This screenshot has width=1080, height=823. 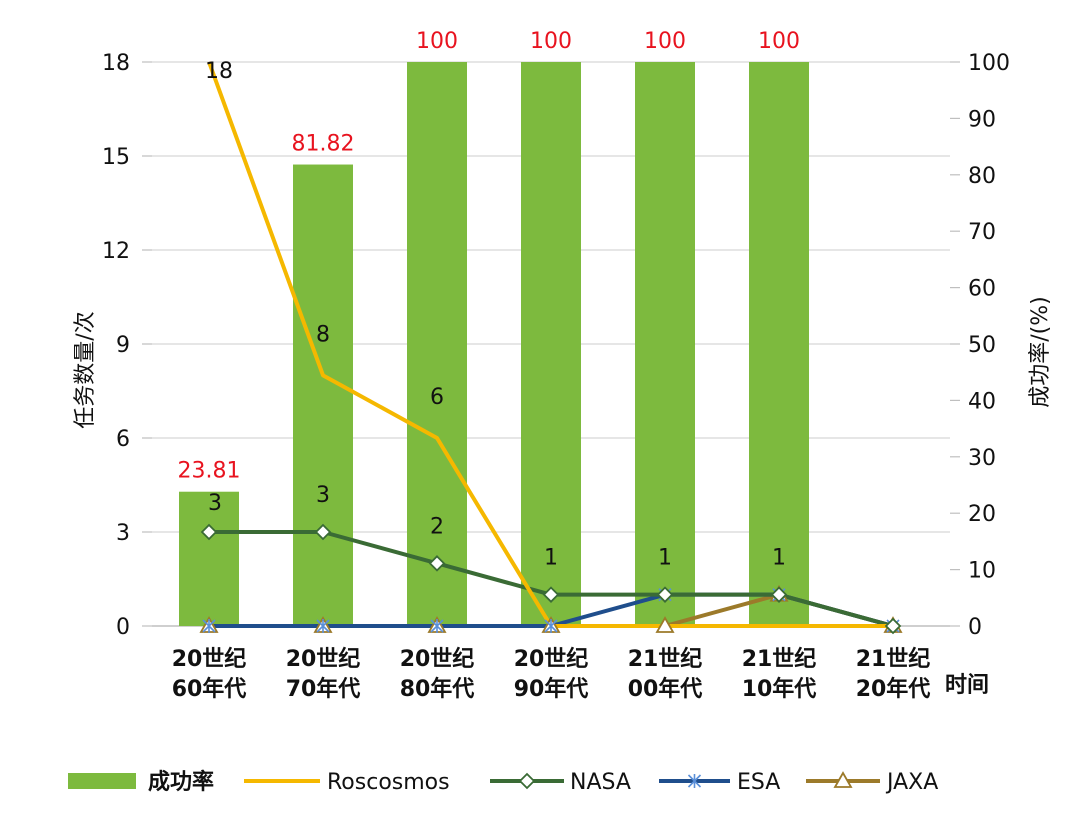 I want to click on bar-data-label: 81.82, so click(x=323, y=144).